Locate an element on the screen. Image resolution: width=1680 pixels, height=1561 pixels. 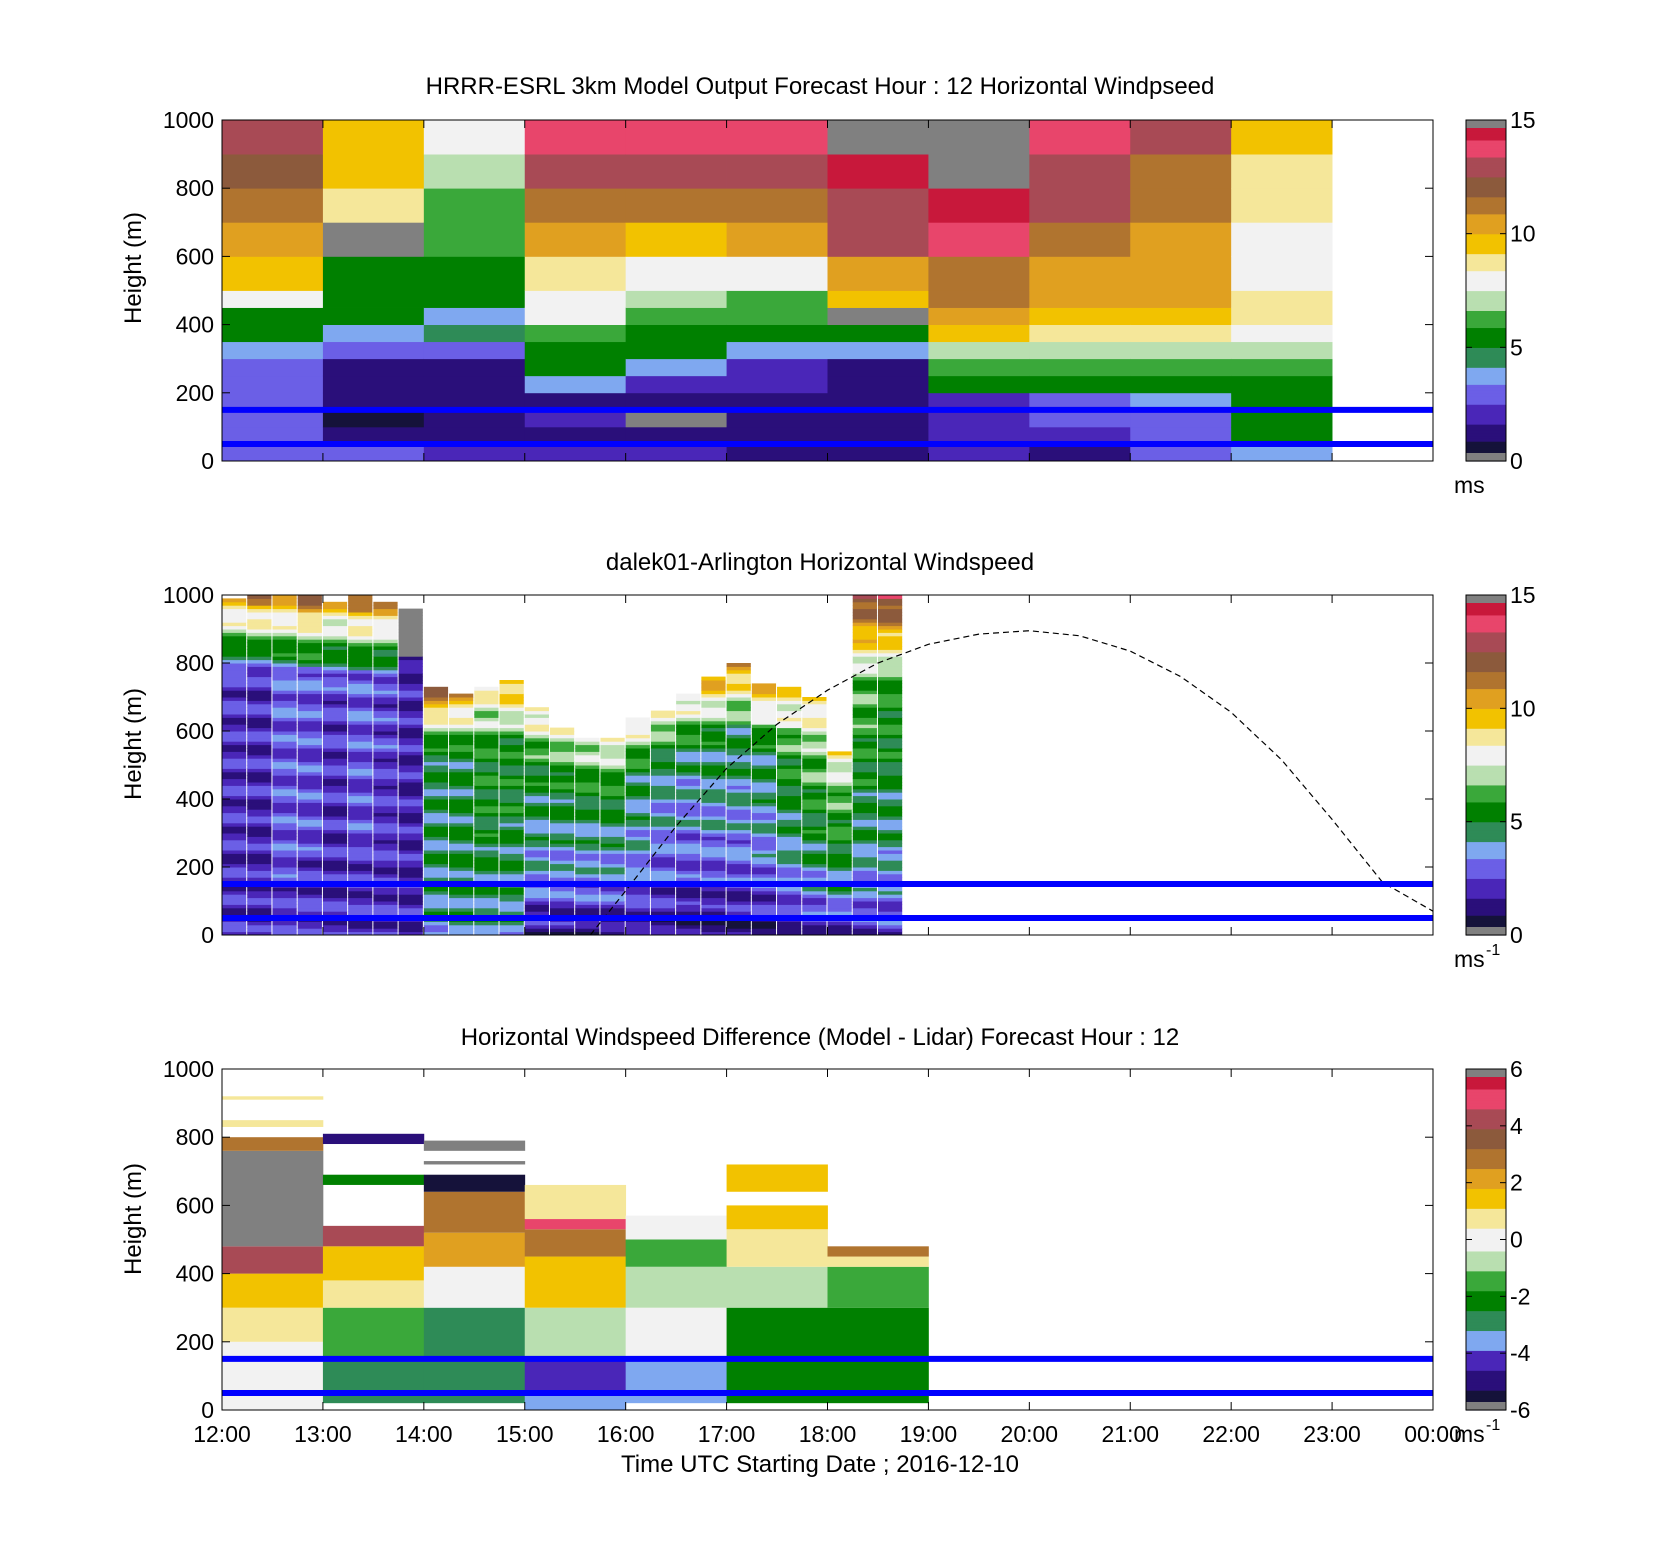
colorbar-unit: ms is located at coordinates (1469, 1434).